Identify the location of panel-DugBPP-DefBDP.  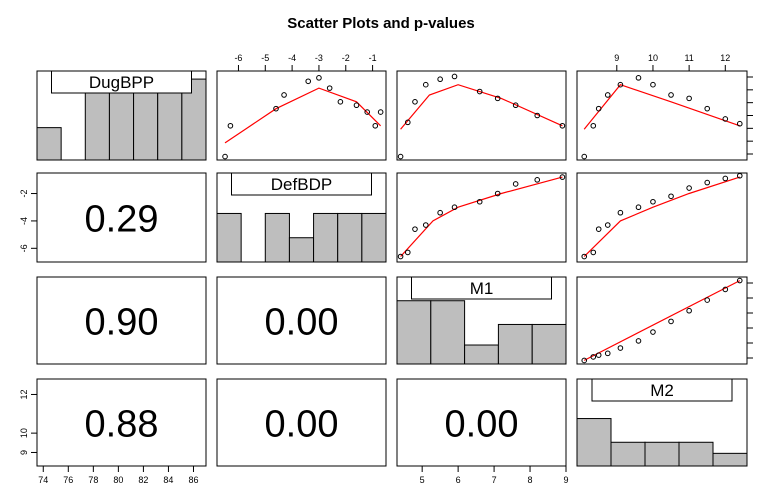
(301, 115).